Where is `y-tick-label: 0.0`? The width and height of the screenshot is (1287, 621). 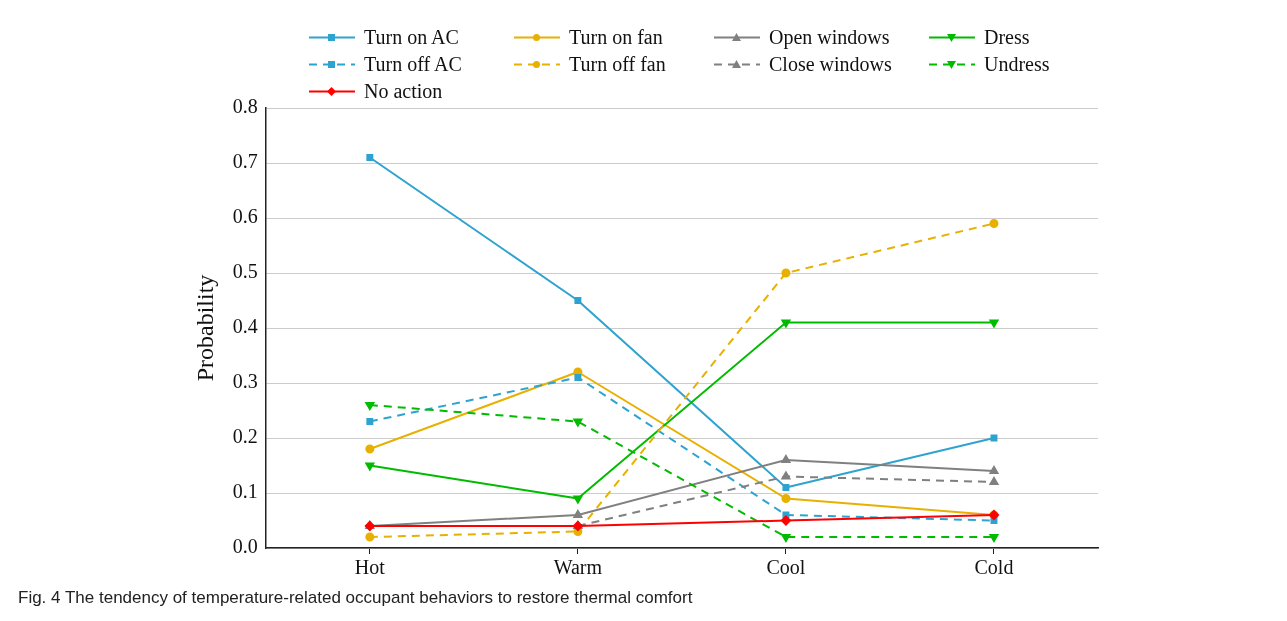
y-tick-label: 0.0 is located at coordinates (245, 546).